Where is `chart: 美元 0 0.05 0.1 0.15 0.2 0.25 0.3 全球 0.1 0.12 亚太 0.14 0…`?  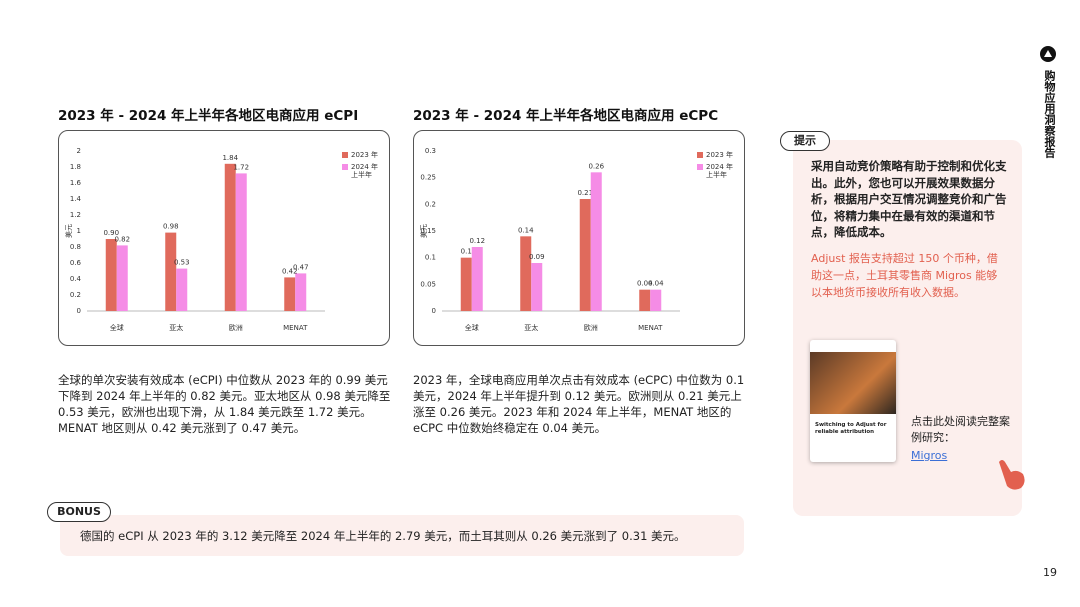 chart: 美元 0 0.05 0.1 0.15 0.2 0.25 0.3 全球 0.1 0.12 亚太 0.14 0… is located at coordinates (549, 239).